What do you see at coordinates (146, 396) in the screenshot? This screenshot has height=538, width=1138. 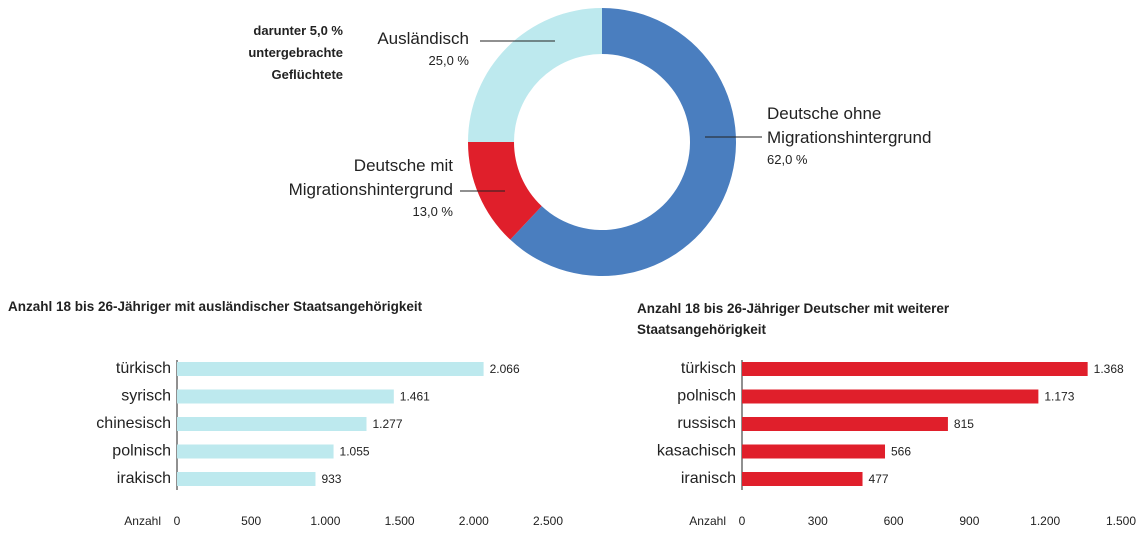 I see `category-label: syrisch` at bounding box center [146, 396].